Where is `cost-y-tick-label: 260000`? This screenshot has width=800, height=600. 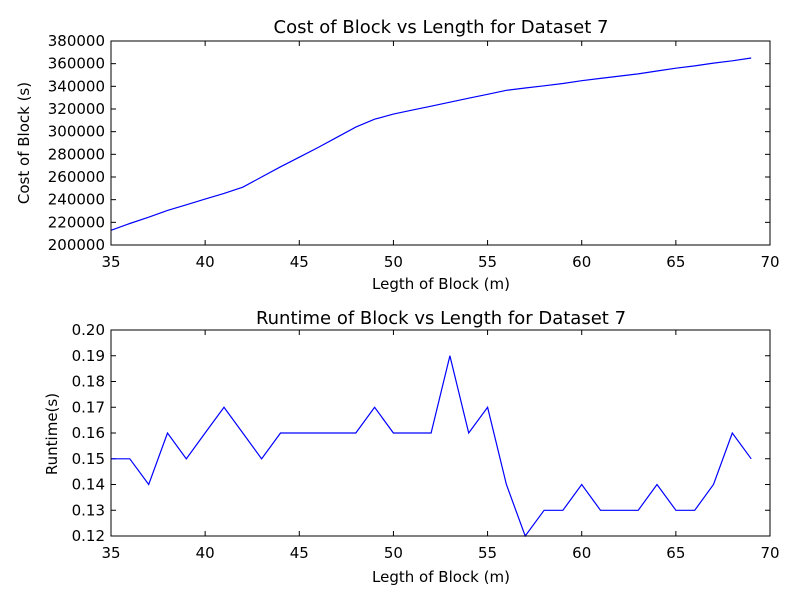
cost-y-tick-label: 260000 is located at coordinates (76, 177).